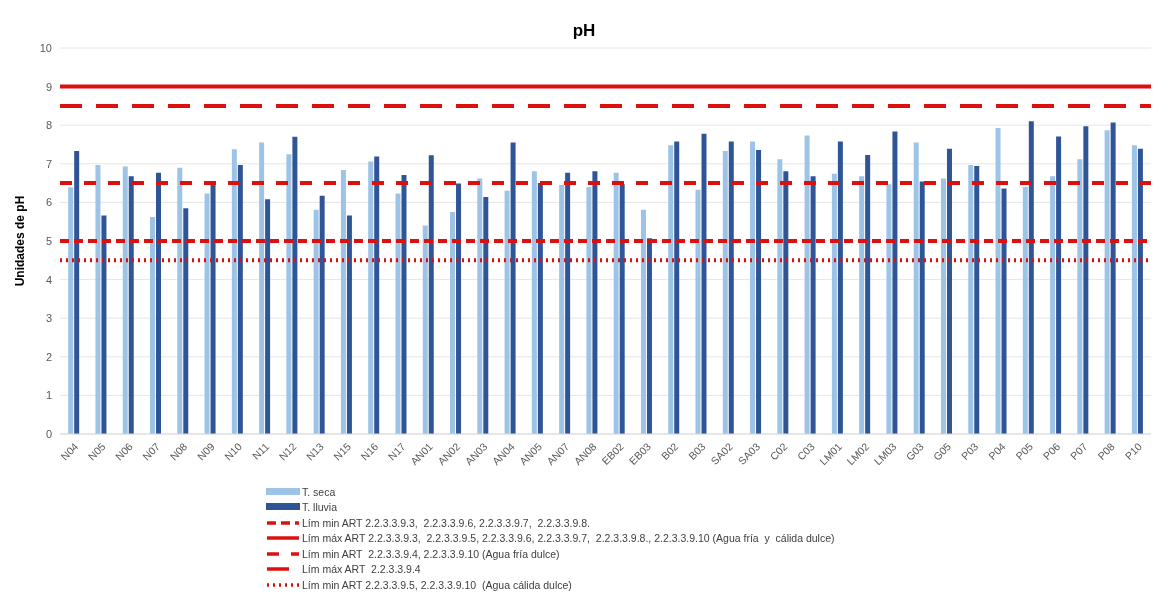  I want to click on legend-label: T. lluvia, so click(320, 507).